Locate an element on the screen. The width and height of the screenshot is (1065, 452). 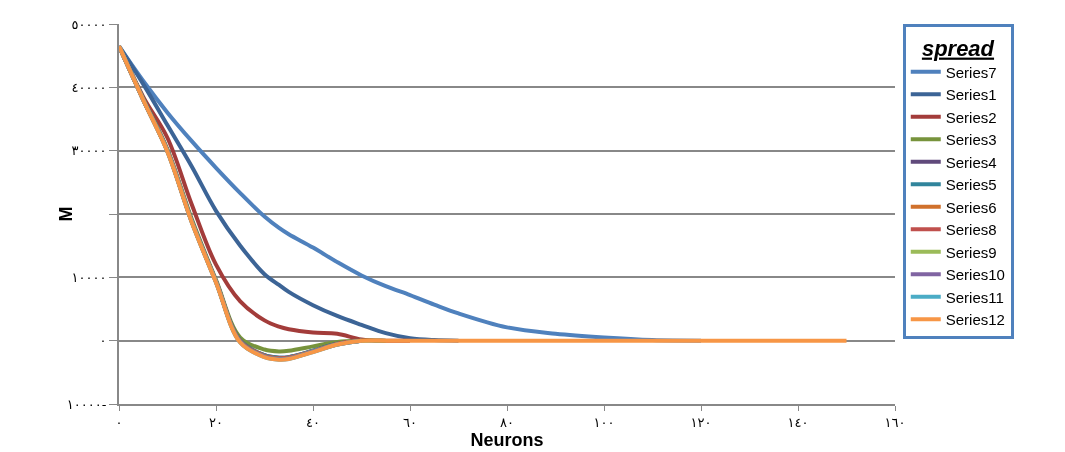
legend-label: Series10 is located at coordinates (975, 275).